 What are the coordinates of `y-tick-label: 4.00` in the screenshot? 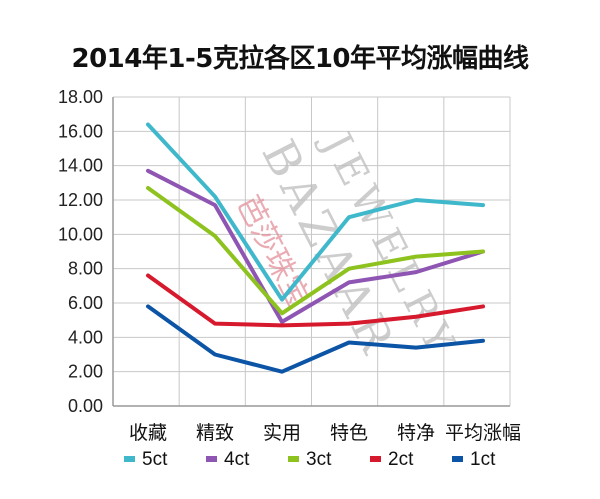 It's located at (85, 337).